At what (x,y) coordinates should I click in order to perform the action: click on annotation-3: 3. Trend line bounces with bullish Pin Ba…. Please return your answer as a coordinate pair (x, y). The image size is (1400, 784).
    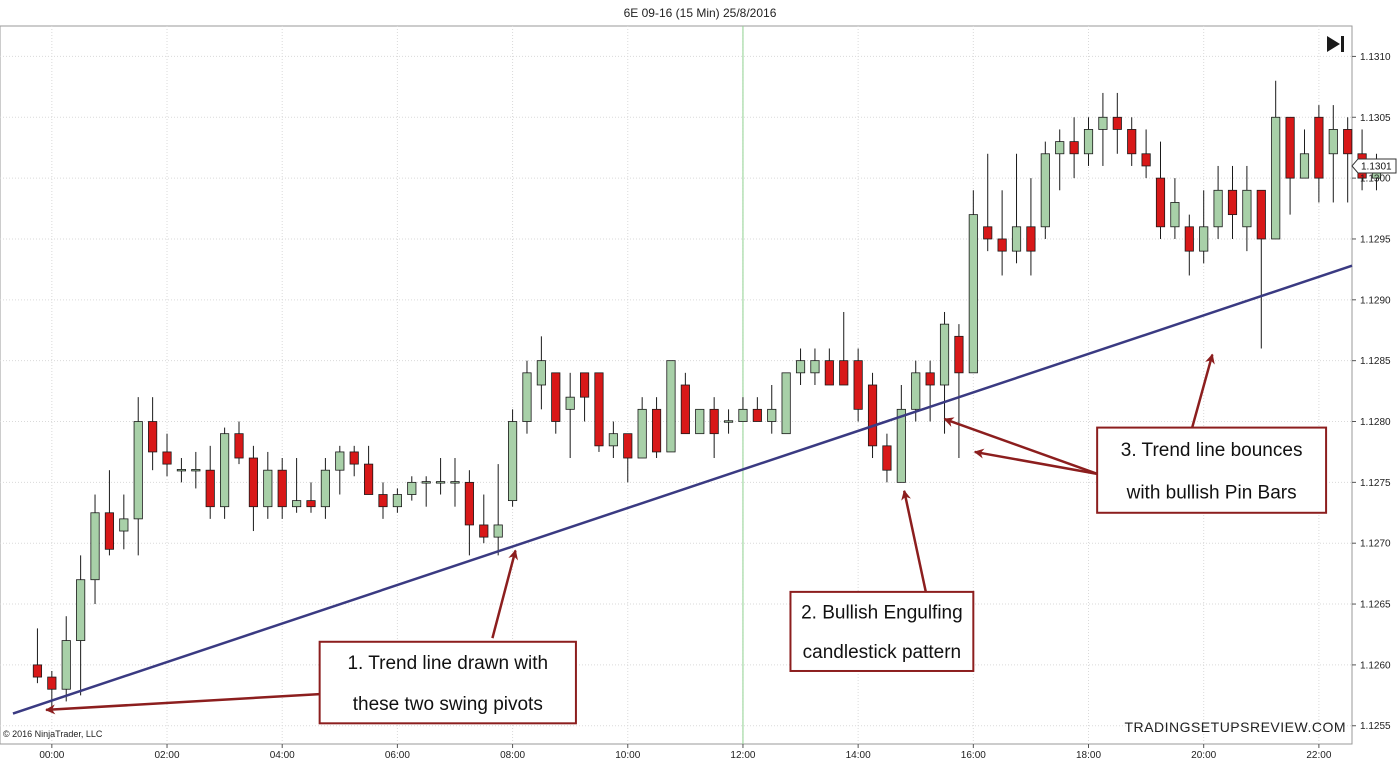
    Looking at the image, I should click on (1135, 433).